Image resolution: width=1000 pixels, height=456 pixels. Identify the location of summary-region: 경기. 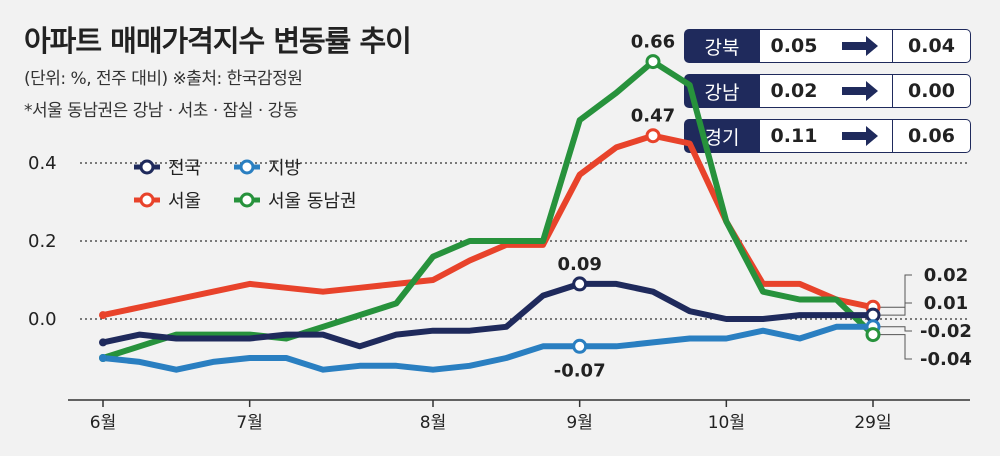
(722, 136).